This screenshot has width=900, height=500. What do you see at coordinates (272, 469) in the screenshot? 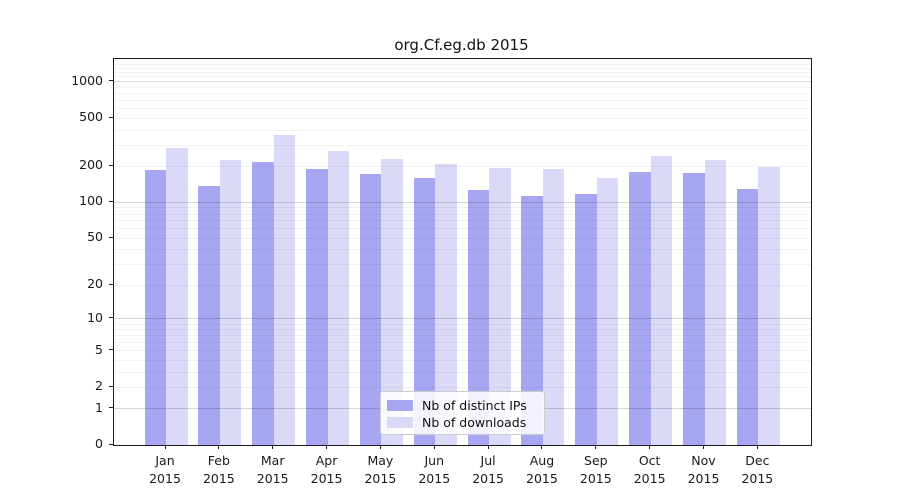
I see `x-tick-label-mar: Mar 2015` at bounding box center [272, 469].